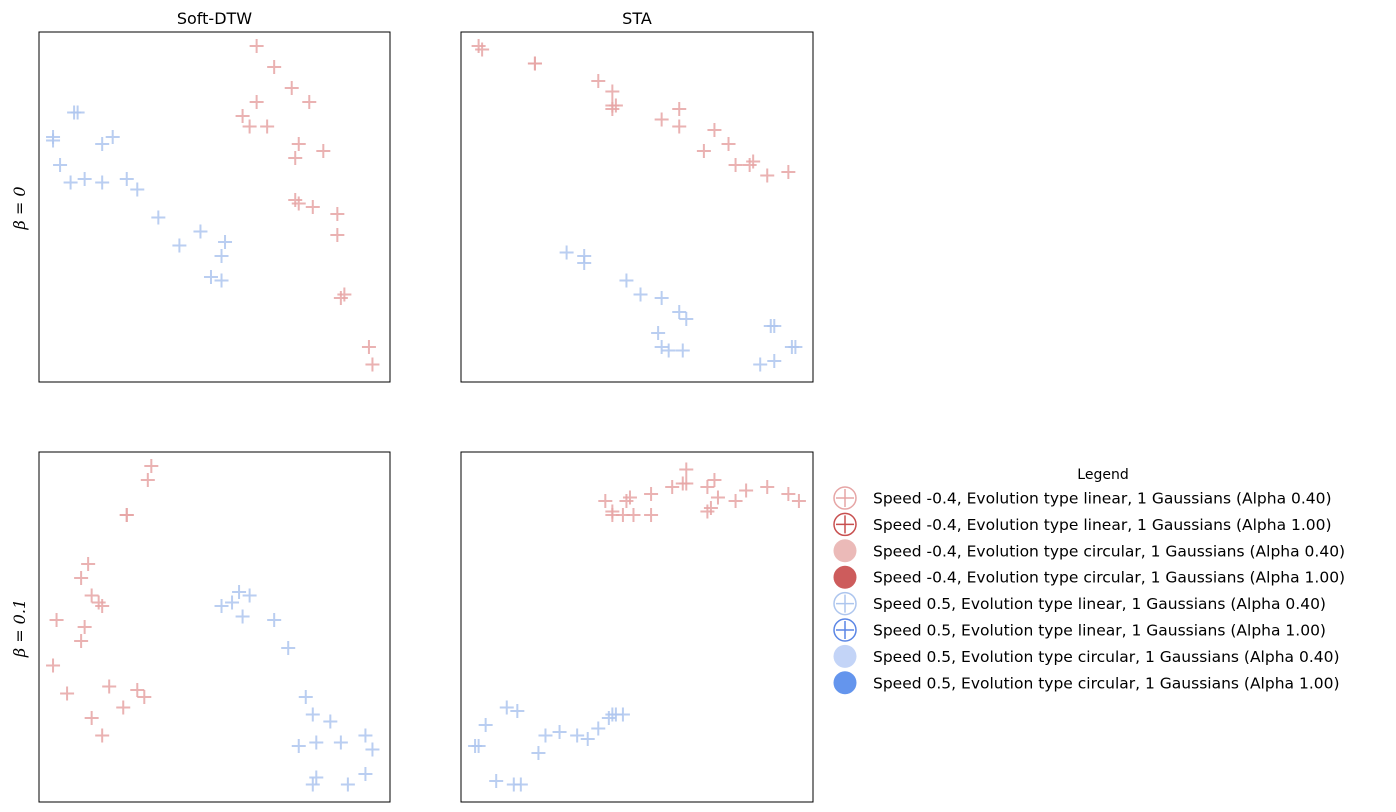 This screenshot has height=812, width=1396. What do you see at coordinates (19, 208) in the screenshot?
I see `row-label-beta-0: β = 0` at bounding box center [19, 208].